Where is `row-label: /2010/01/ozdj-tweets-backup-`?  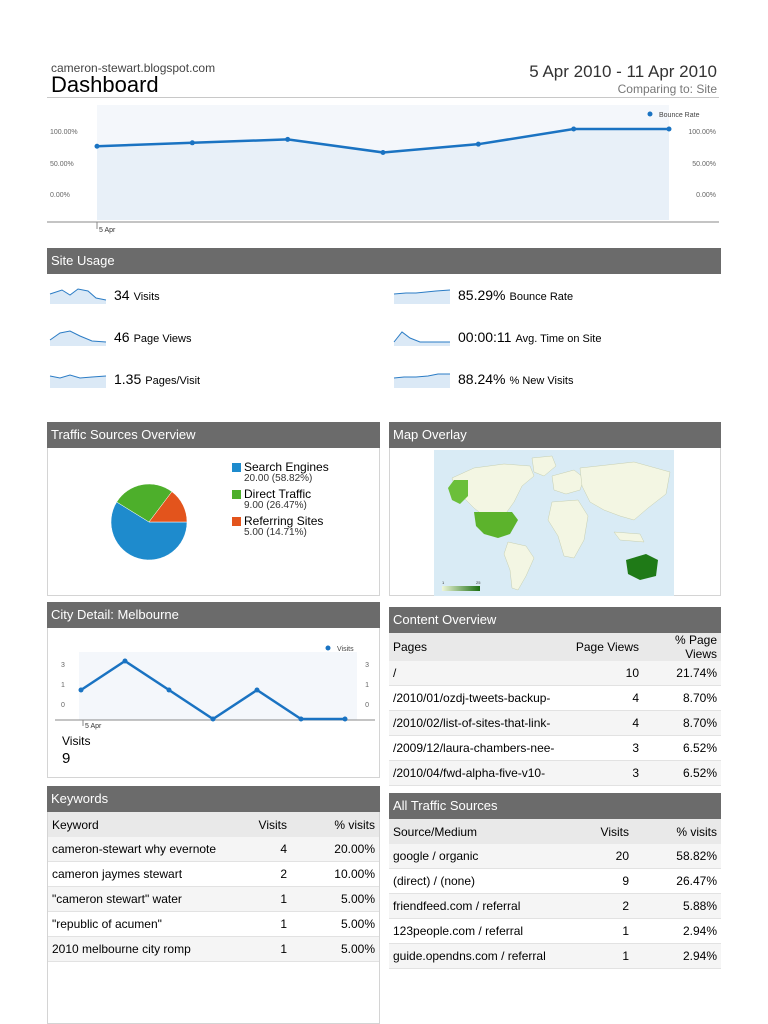
row-label: /2010/01/ozdj-tweets-backup- is located at coordinates (474, 698).